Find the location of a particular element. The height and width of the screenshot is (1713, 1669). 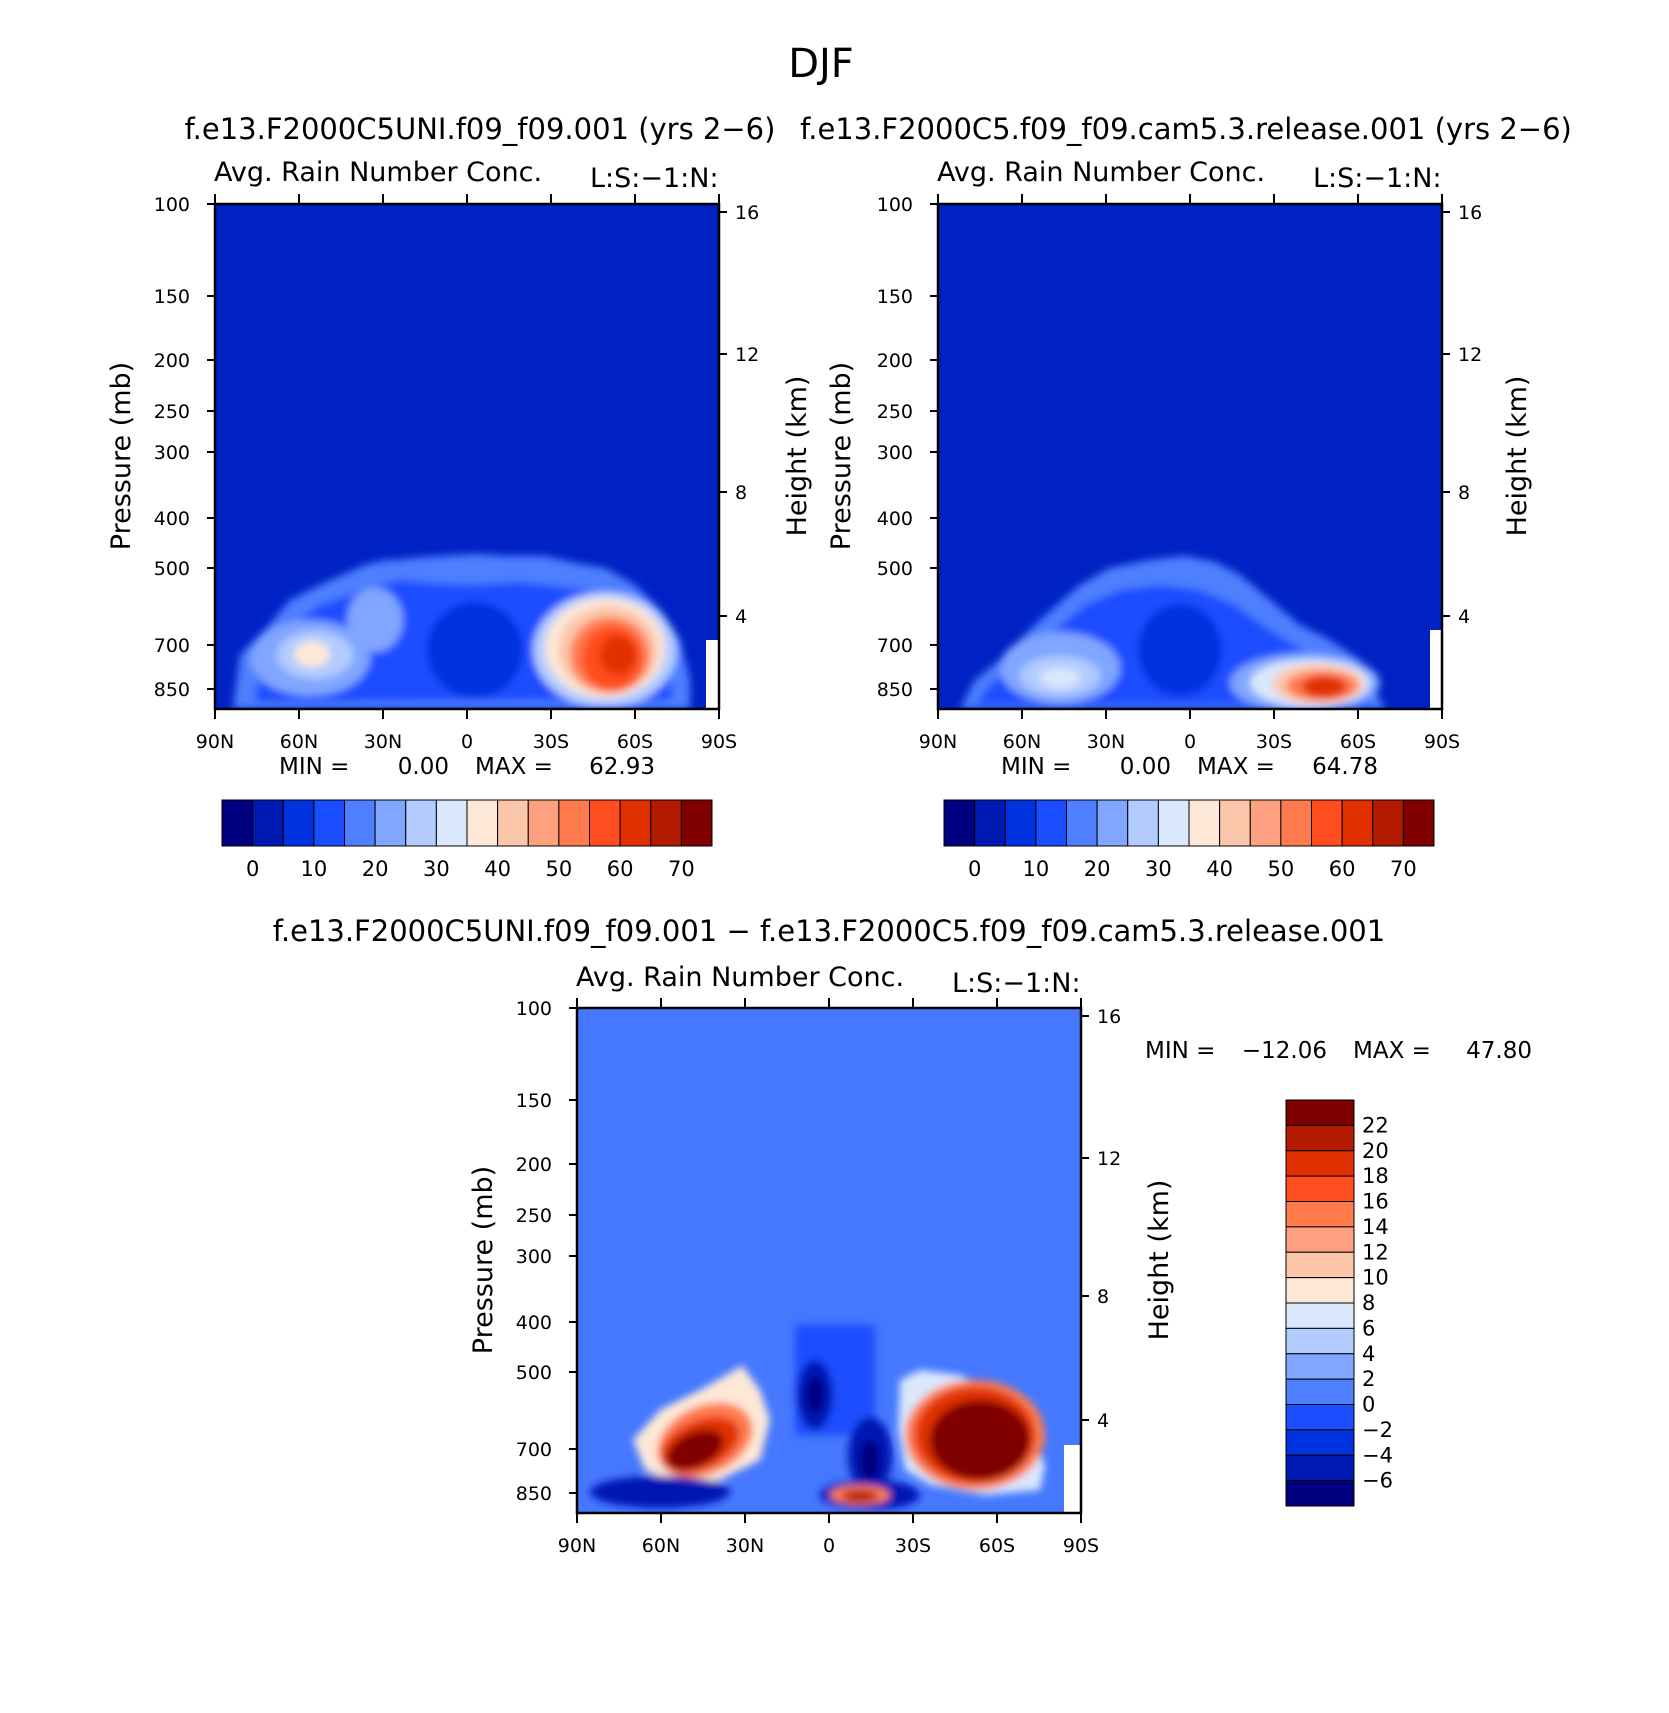

left-min-label: MIN = is located at coordinates (314, 767).